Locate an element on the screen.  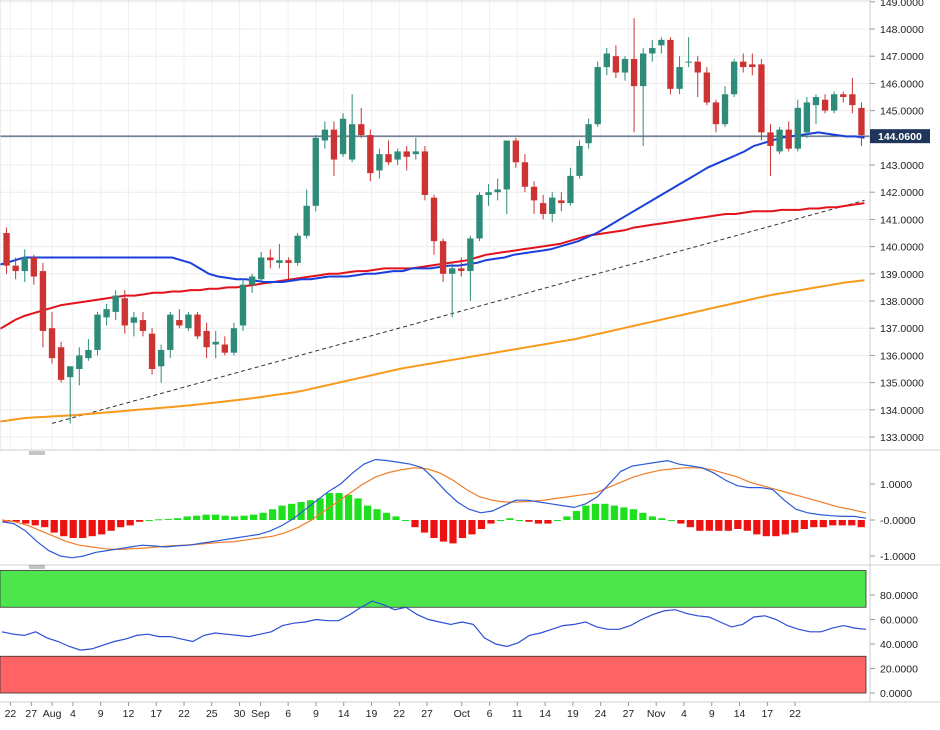
x-tick-label: 19 is located at coordinates (372, 714).